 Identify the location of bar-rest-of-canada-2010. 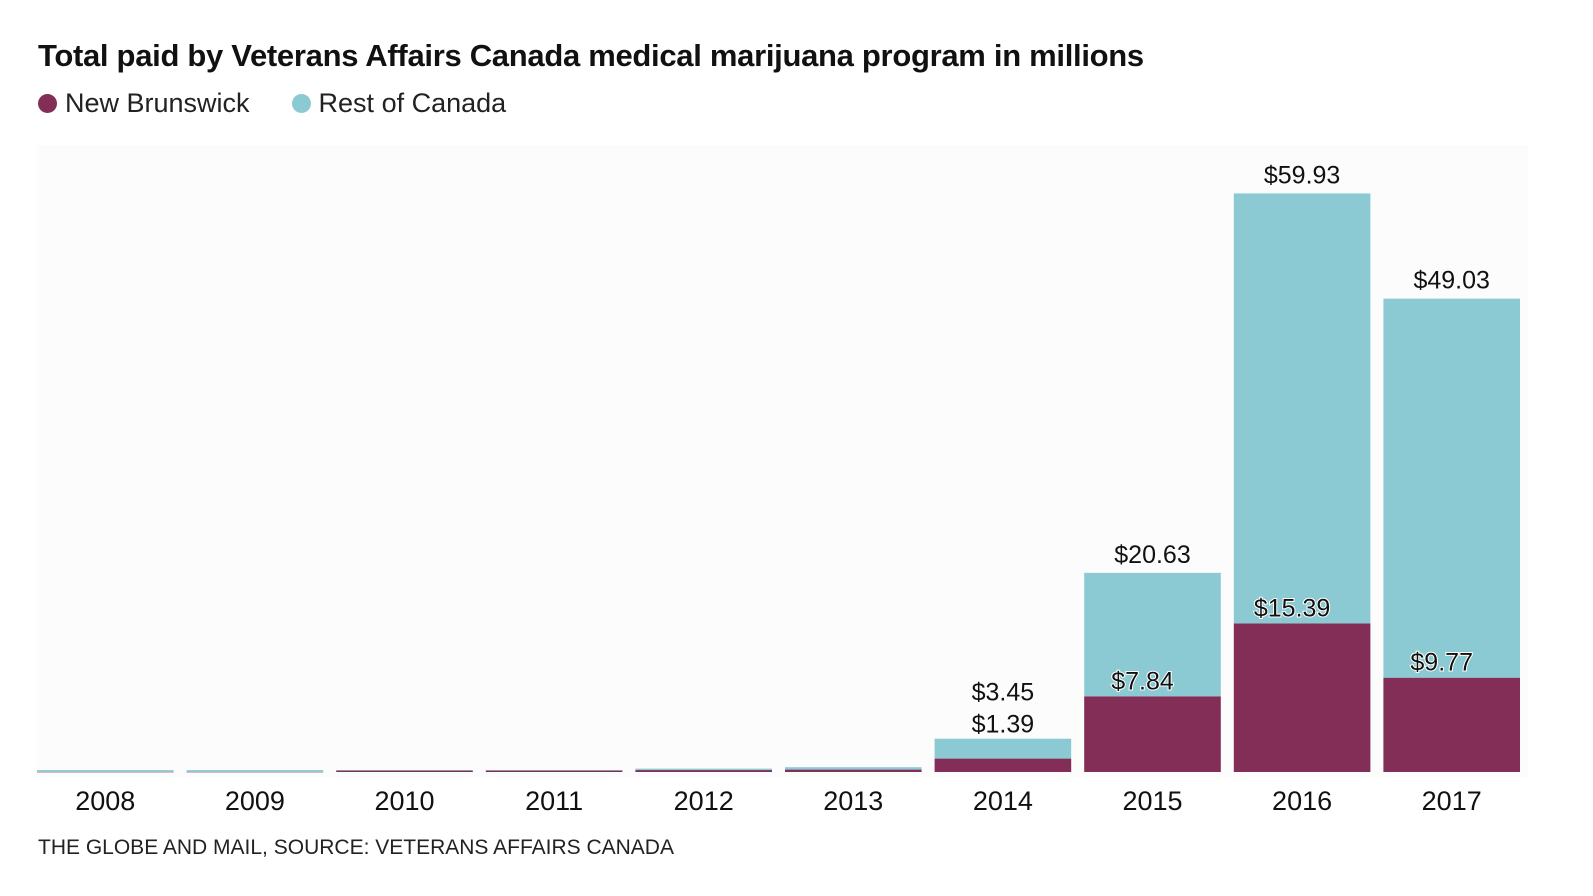
(404, 770).